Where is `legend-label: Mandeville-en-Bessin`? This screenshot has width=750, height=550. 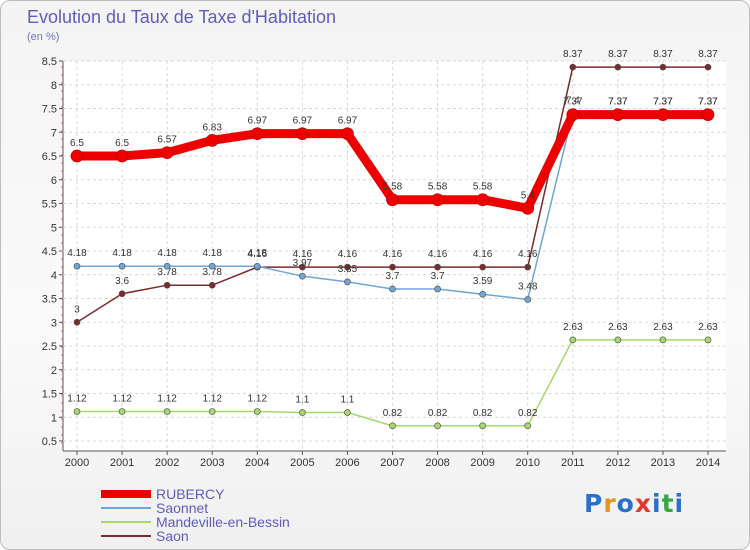 legend-label: Mandeville-en-Bessin is located at coordinates (223, 522).